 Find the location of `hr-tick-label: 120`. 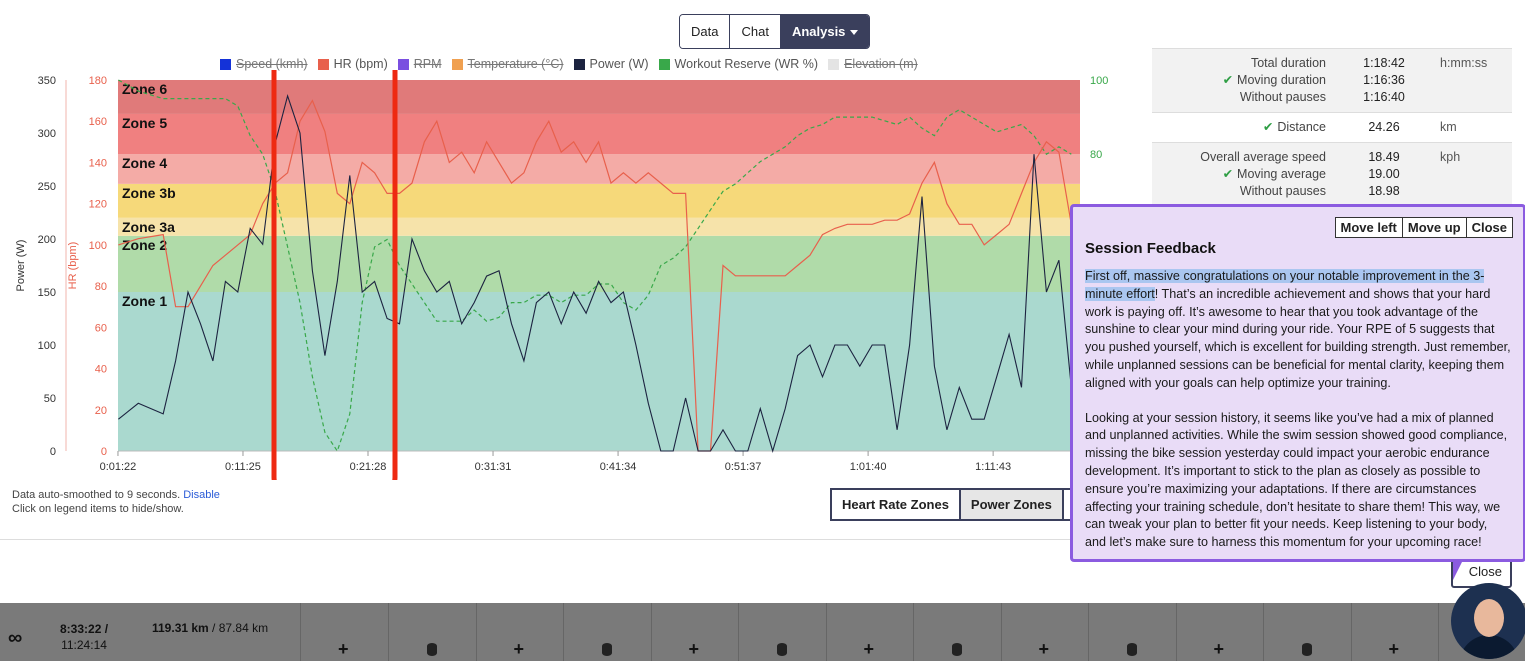

hr-tick-label: 120 is located at coordinates (98, 205).